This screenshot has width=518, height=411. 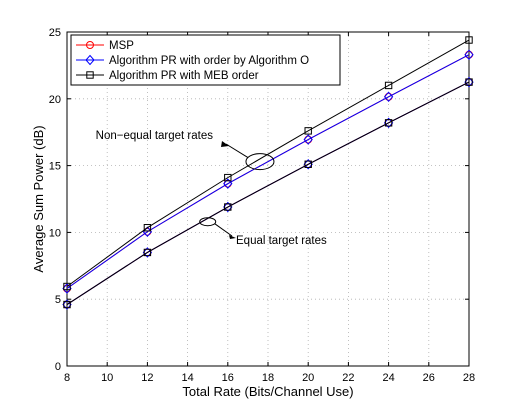 I want to click on x-tick-label: 20, so click(x=308, y=378).